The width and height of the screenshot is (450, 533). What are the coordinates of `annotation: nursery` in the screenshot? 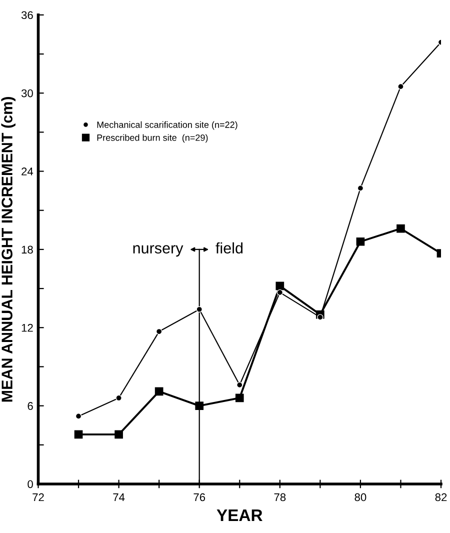 It's located at (158, 251).